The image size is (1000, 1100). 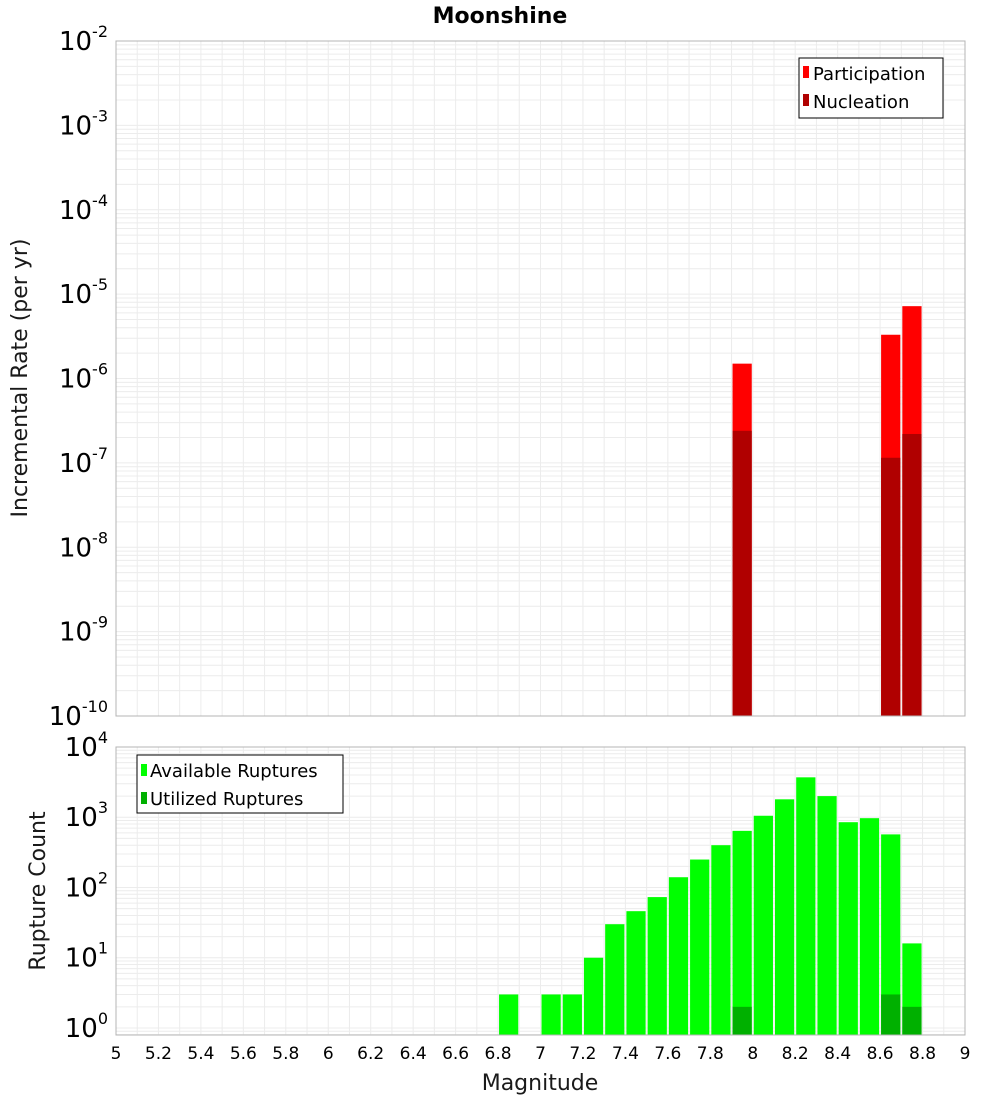 What do you see at coordinates (86, 815) in the screenshot?
I see `y-tick-label: 10³` at bounding box center [86, 815].